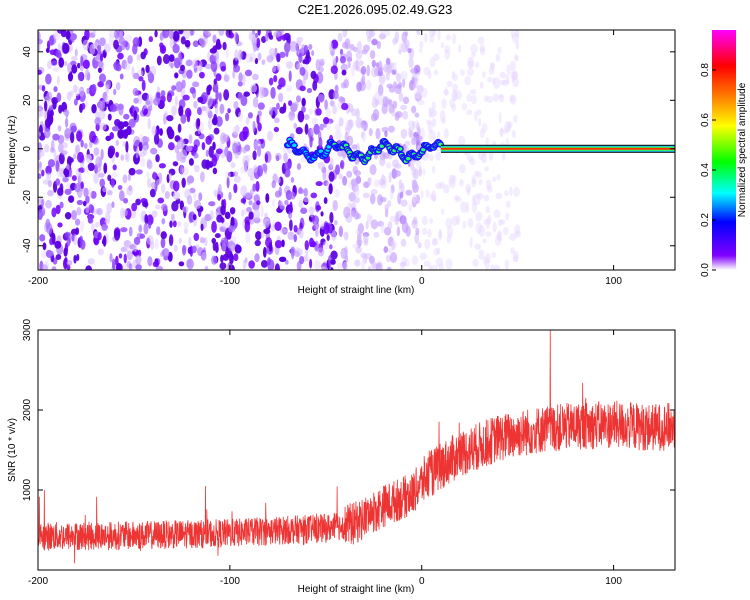  What do you see at coordinates (294, 145) in the screenshot?
I see `signal-point-inner` at bounding box center [294, 145].